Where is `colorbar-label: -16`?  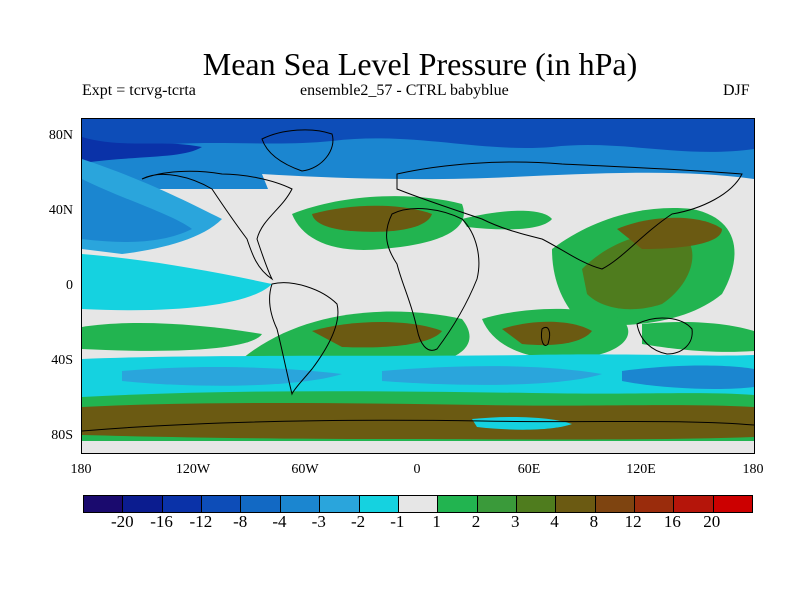 colorbar-label: -16 is located at coordinates (161, 521).